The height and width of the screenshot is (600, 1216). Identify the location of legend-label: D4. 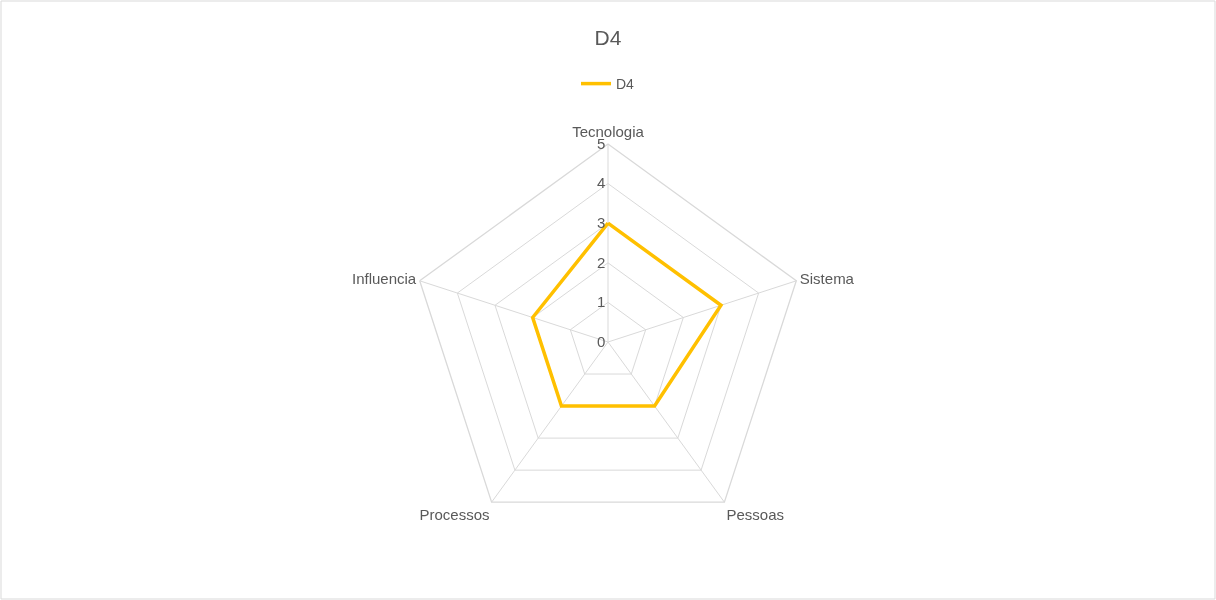
(625, 84).